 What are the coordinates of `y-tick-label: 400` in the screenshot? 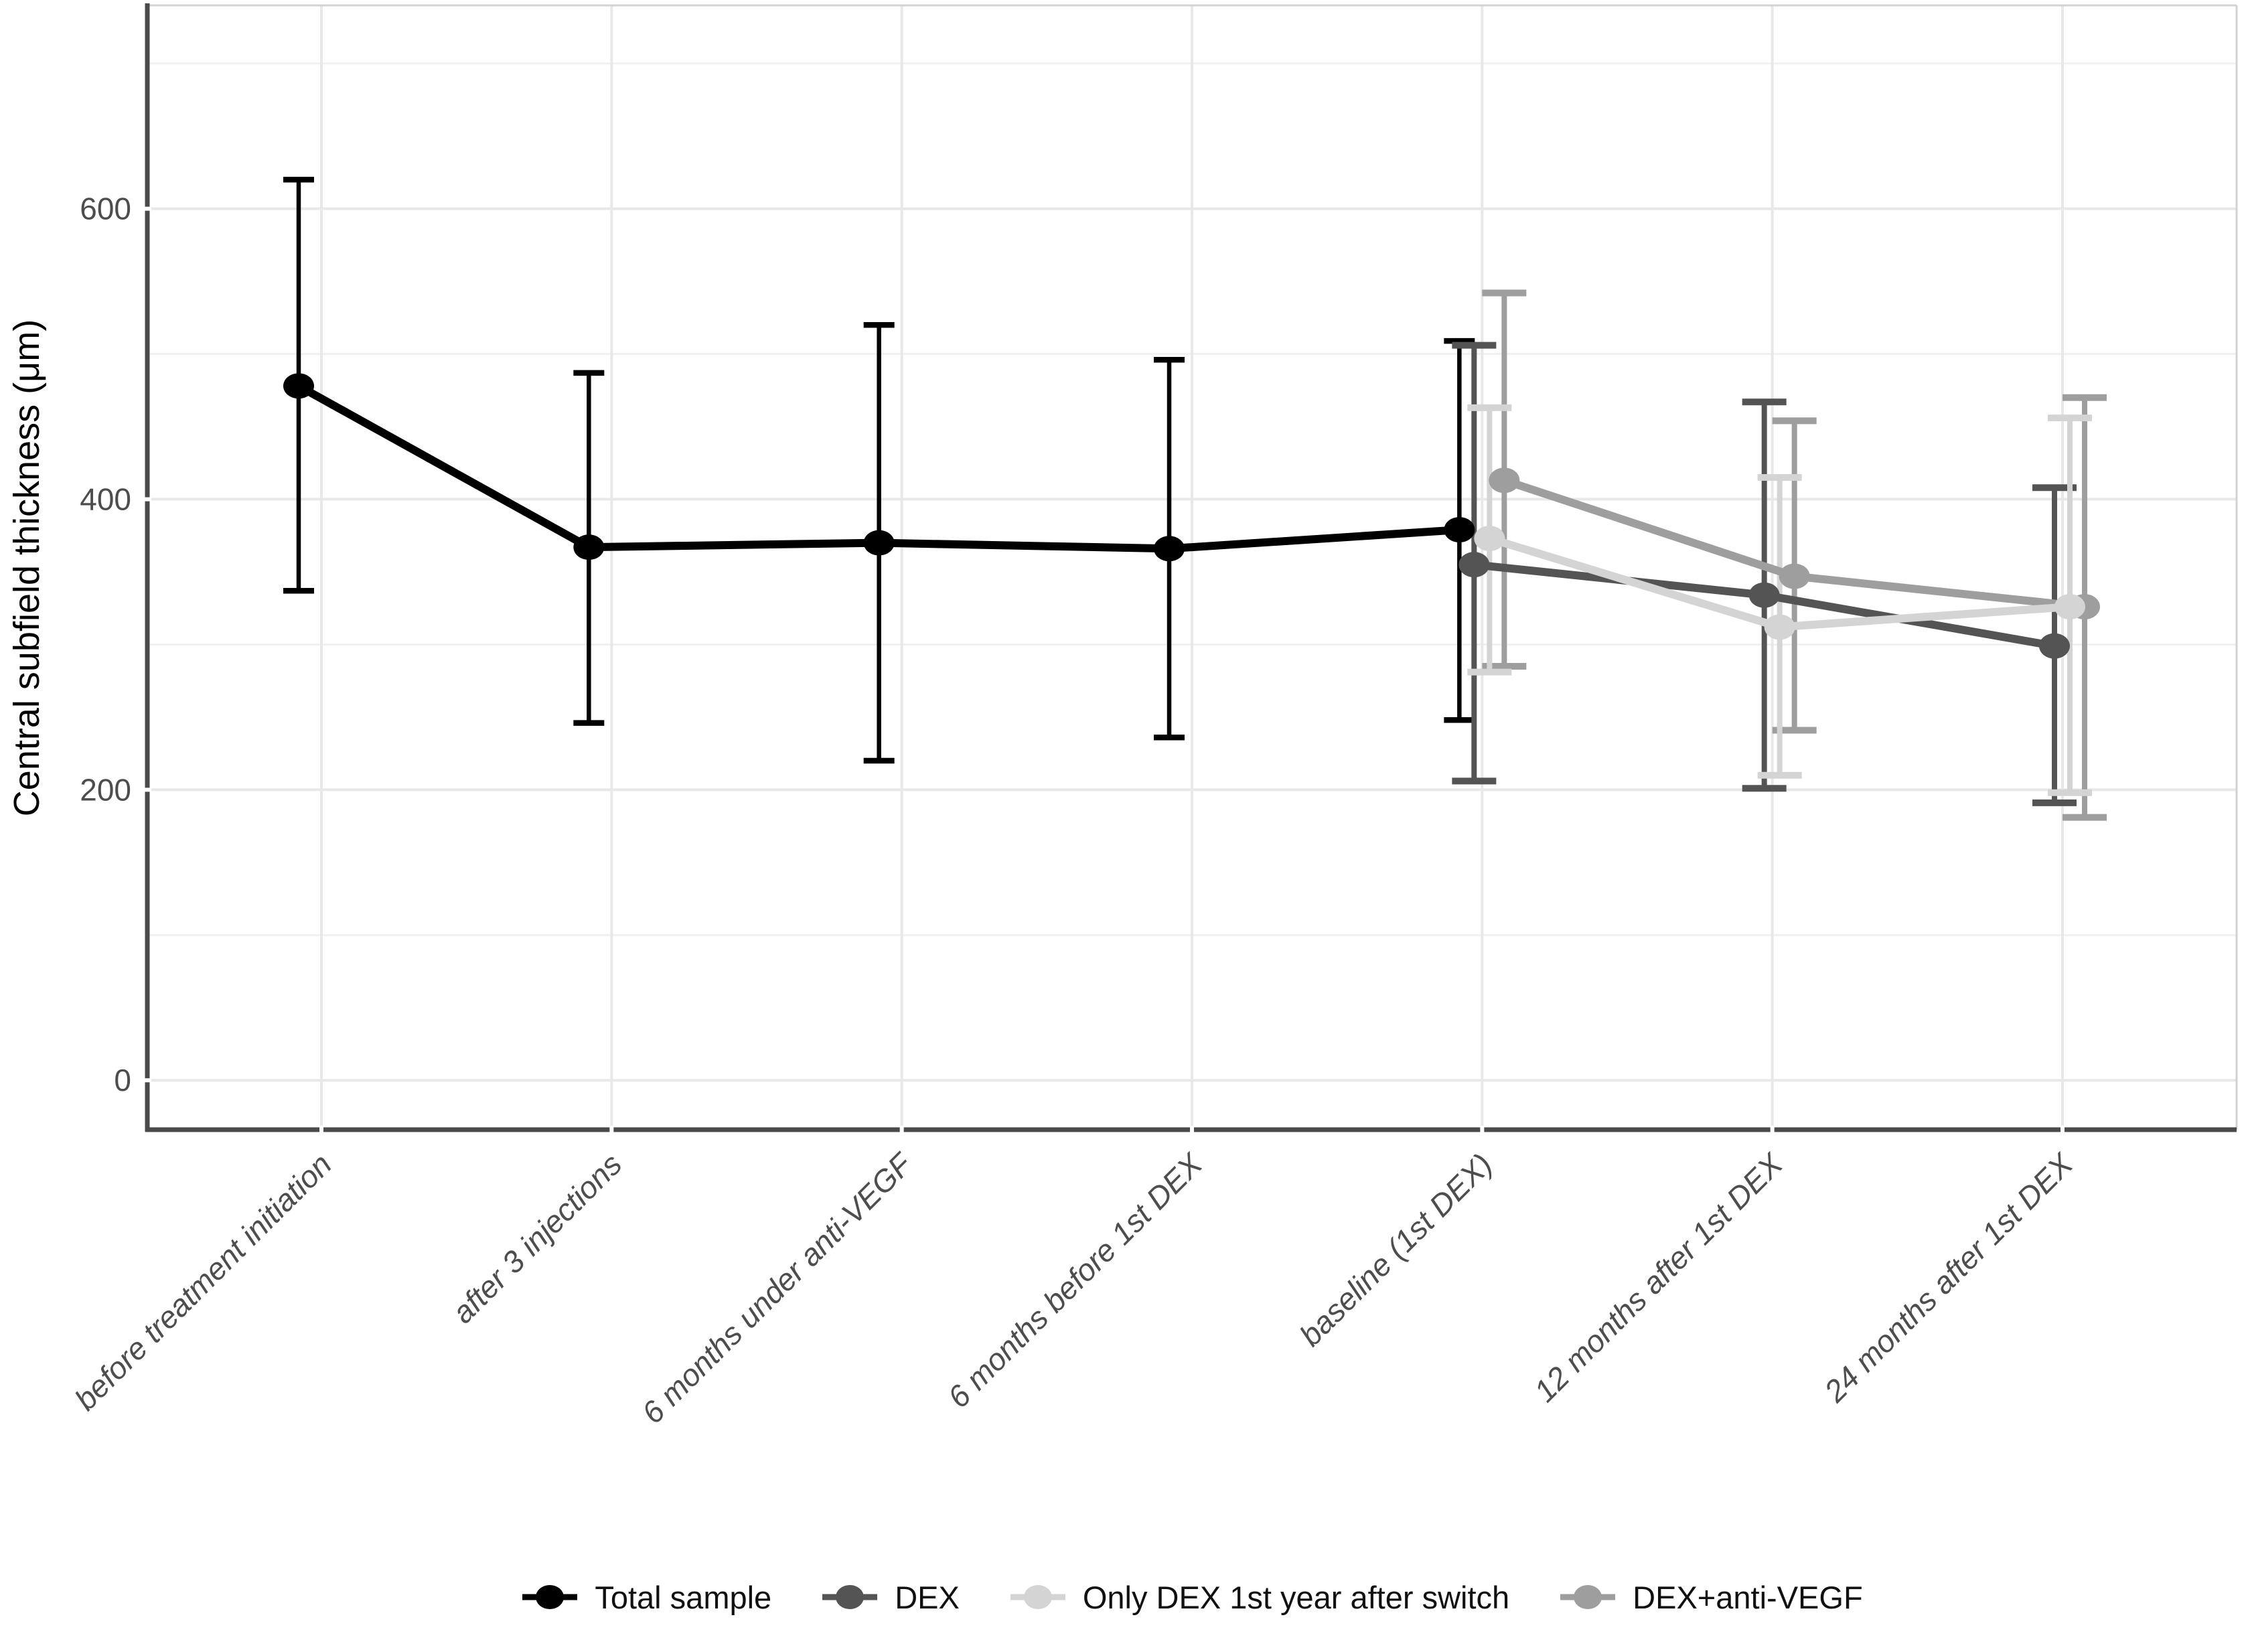 It's located at (105, 499).